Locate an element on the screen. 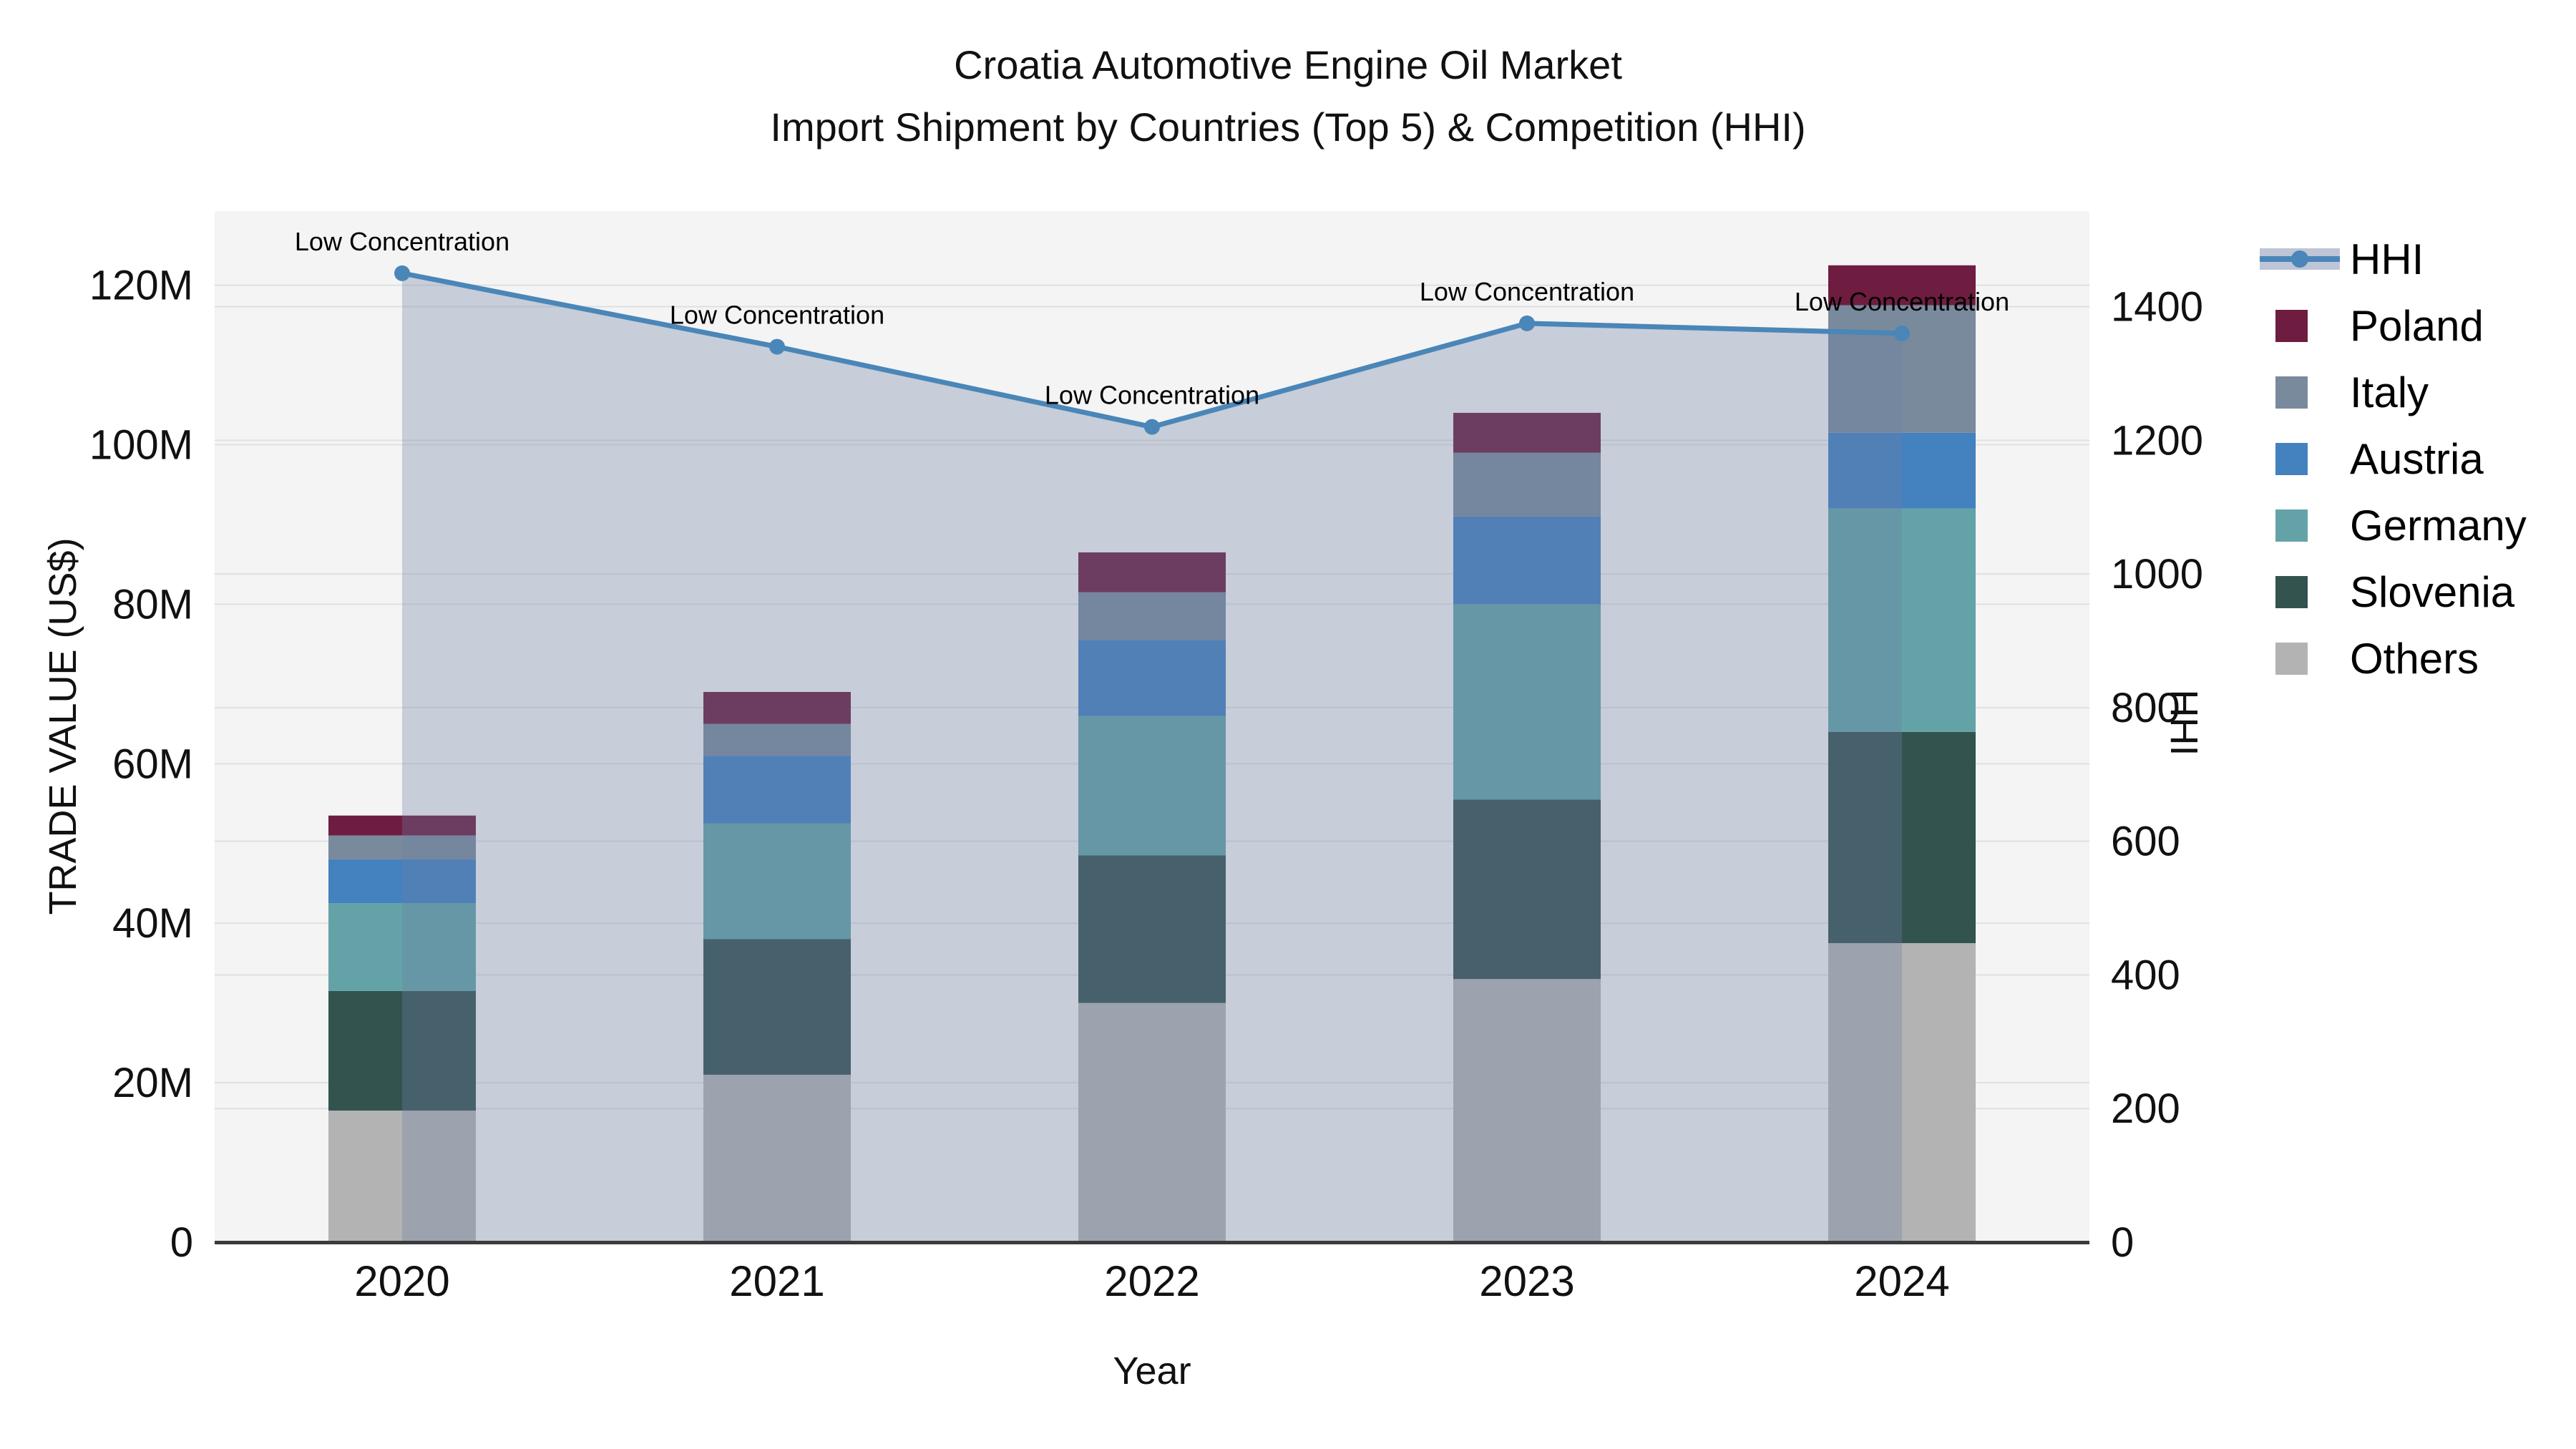  bar-segment-others-2022 is located at coordinates (1152, 1122).